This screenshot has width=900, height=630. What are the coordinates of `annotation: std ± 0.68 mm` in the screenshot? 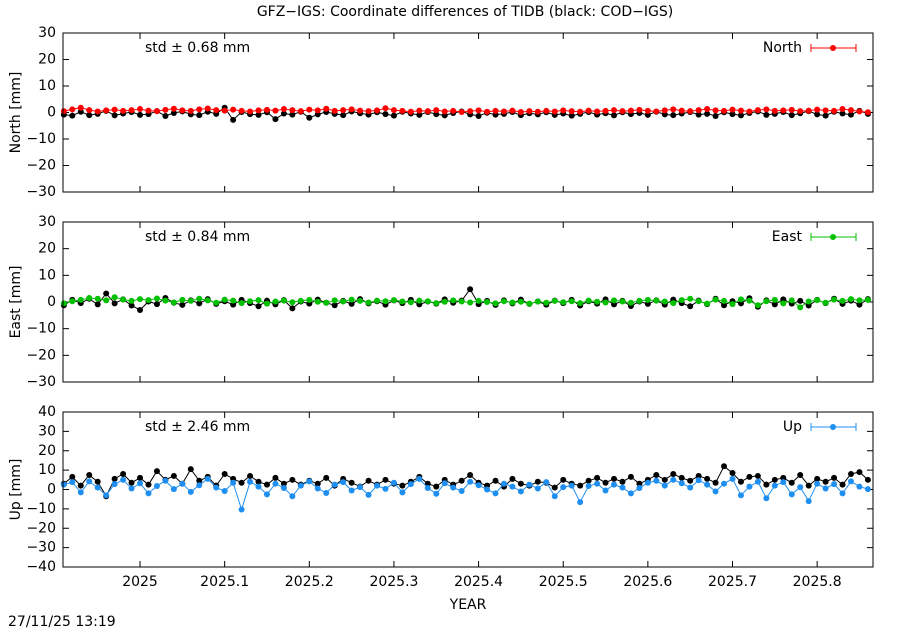 It's located at (197, 48).